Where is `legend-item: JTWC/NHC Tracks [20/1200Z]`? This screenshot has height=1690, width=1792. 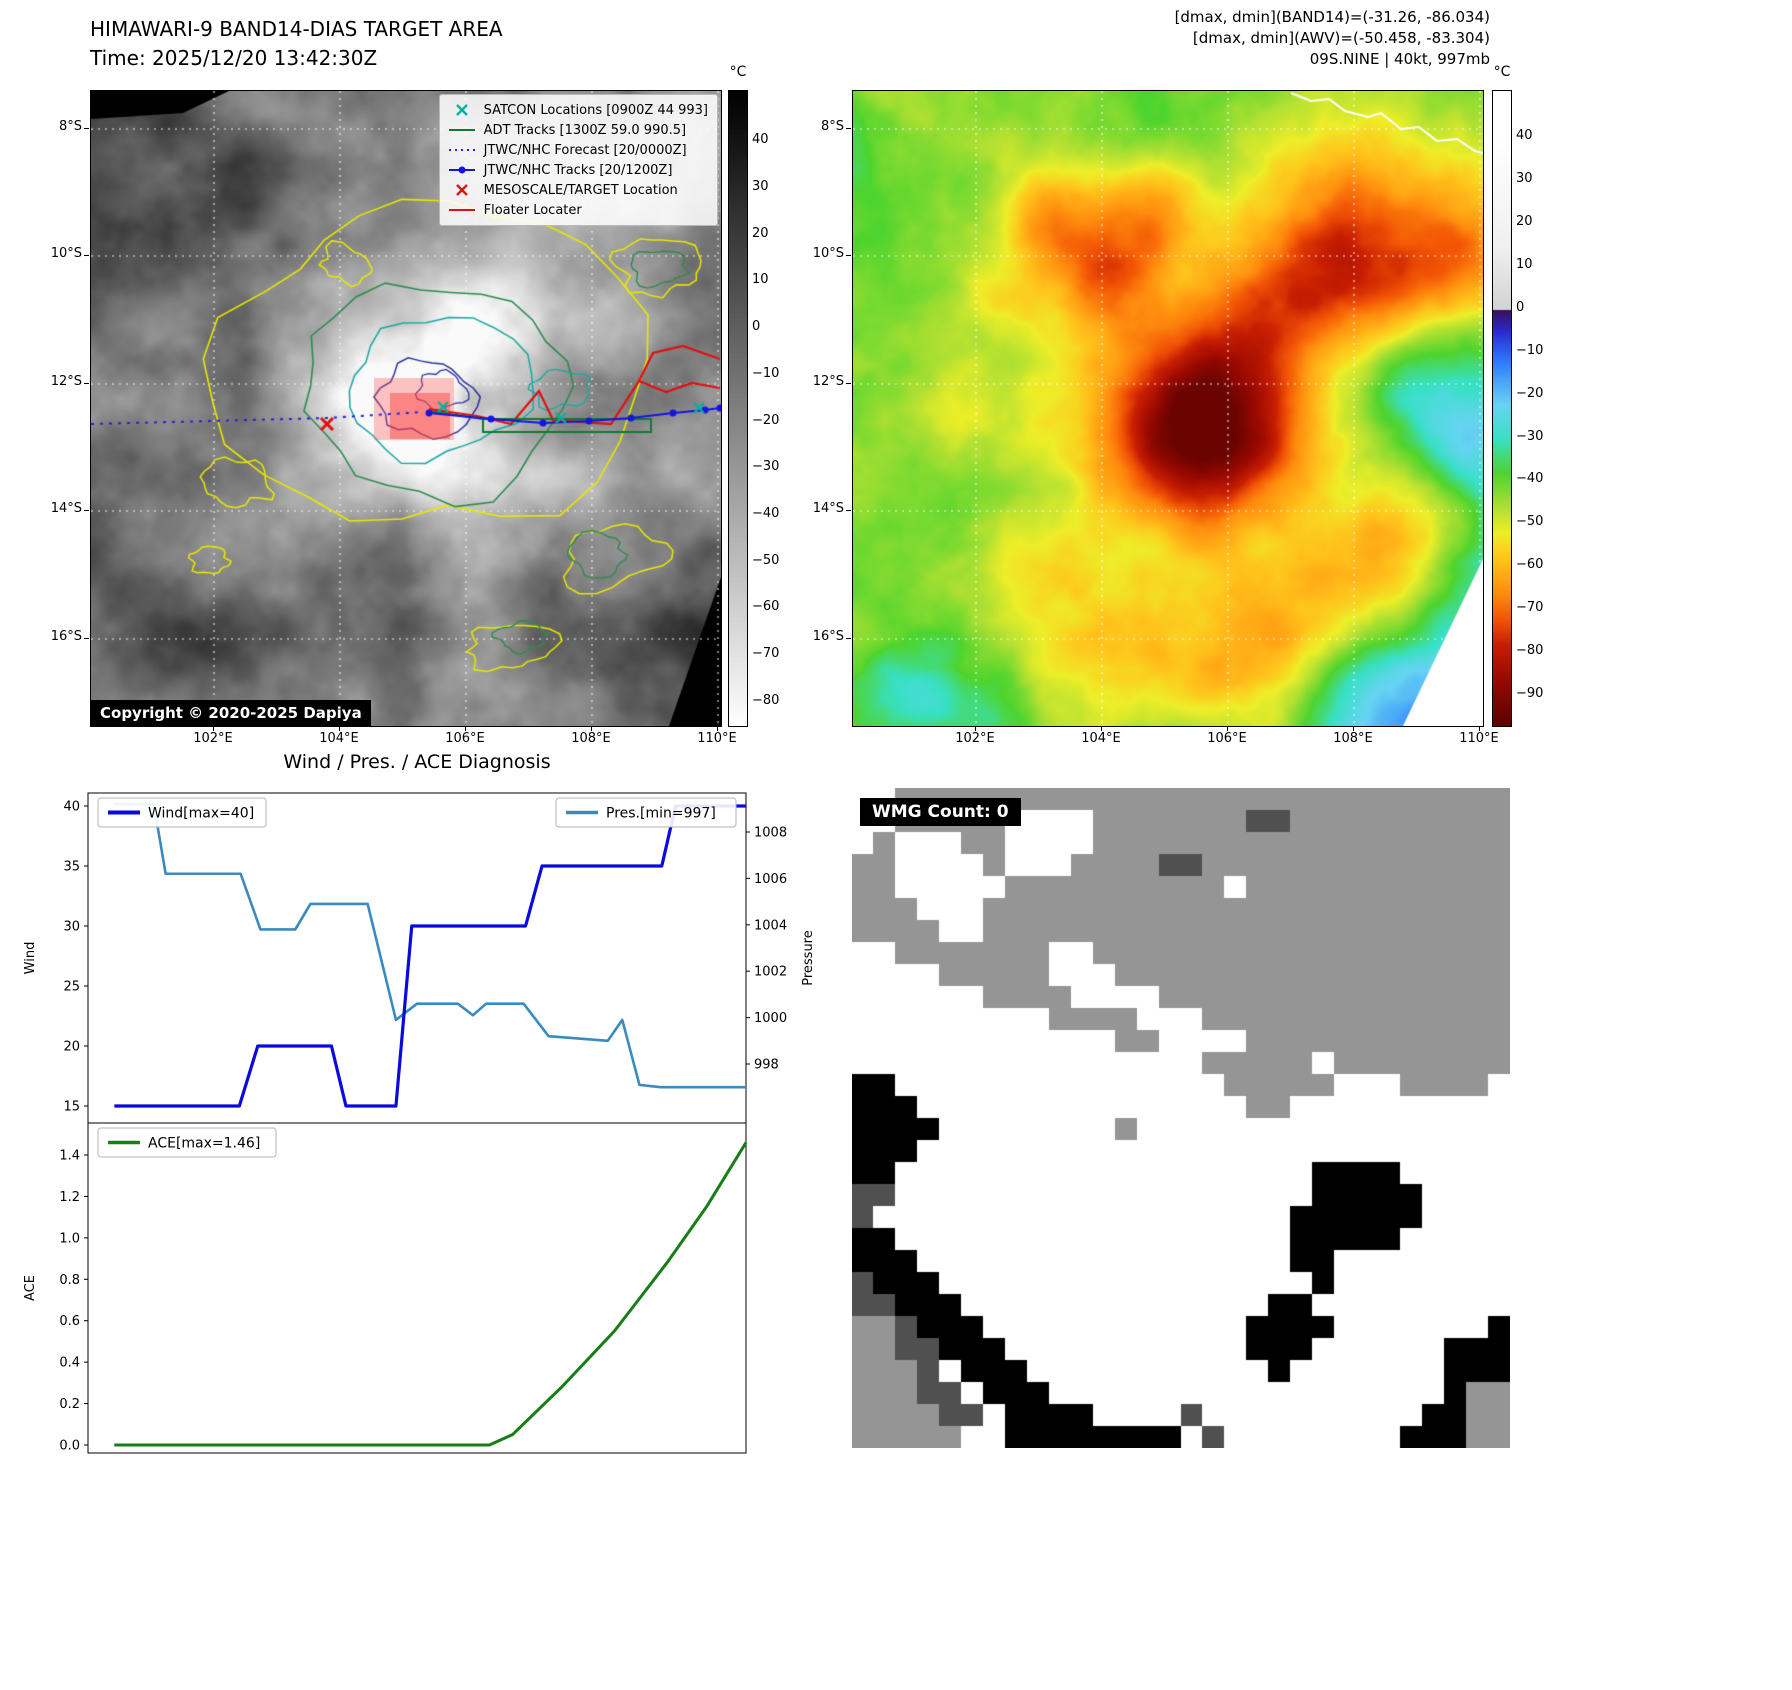 legend-item: JTWC/NHC Tracks [20/1200Z] is located at coordinates (577, 170).